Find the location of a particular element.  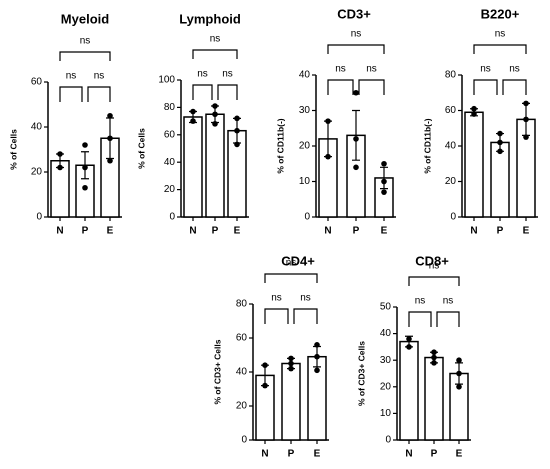

panel-title: CD3+ is located at coordinates (354, 13).